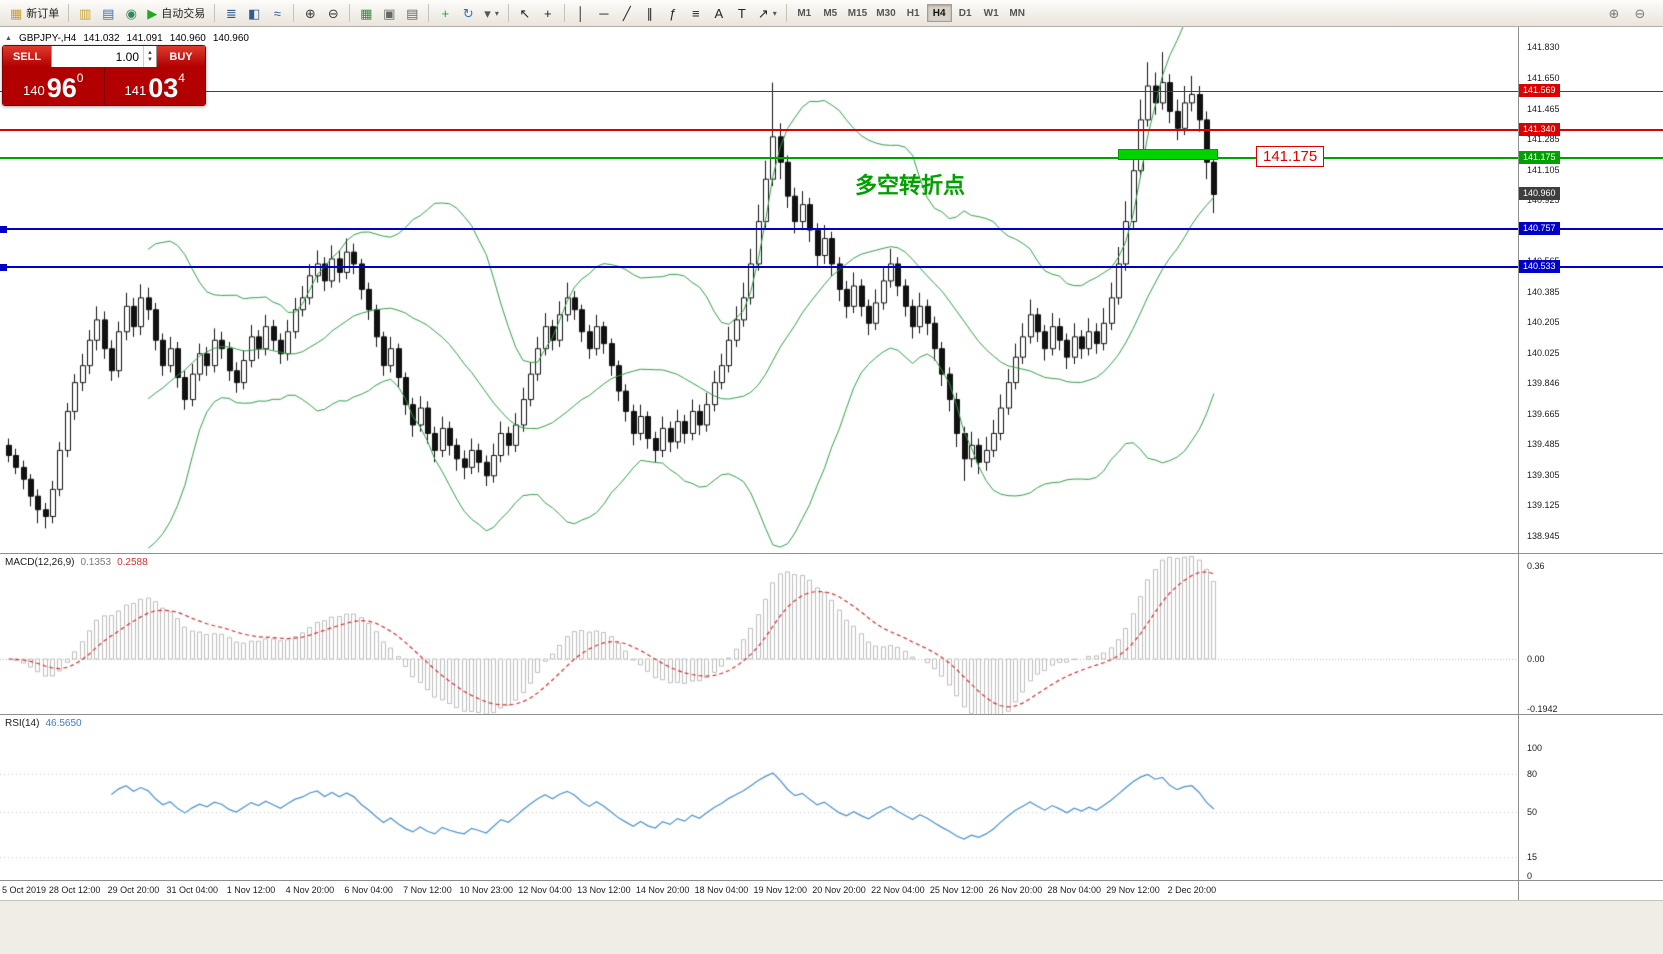  I want to click on time-axis-label: 29 Nov 12:00, so click(1133, 890).